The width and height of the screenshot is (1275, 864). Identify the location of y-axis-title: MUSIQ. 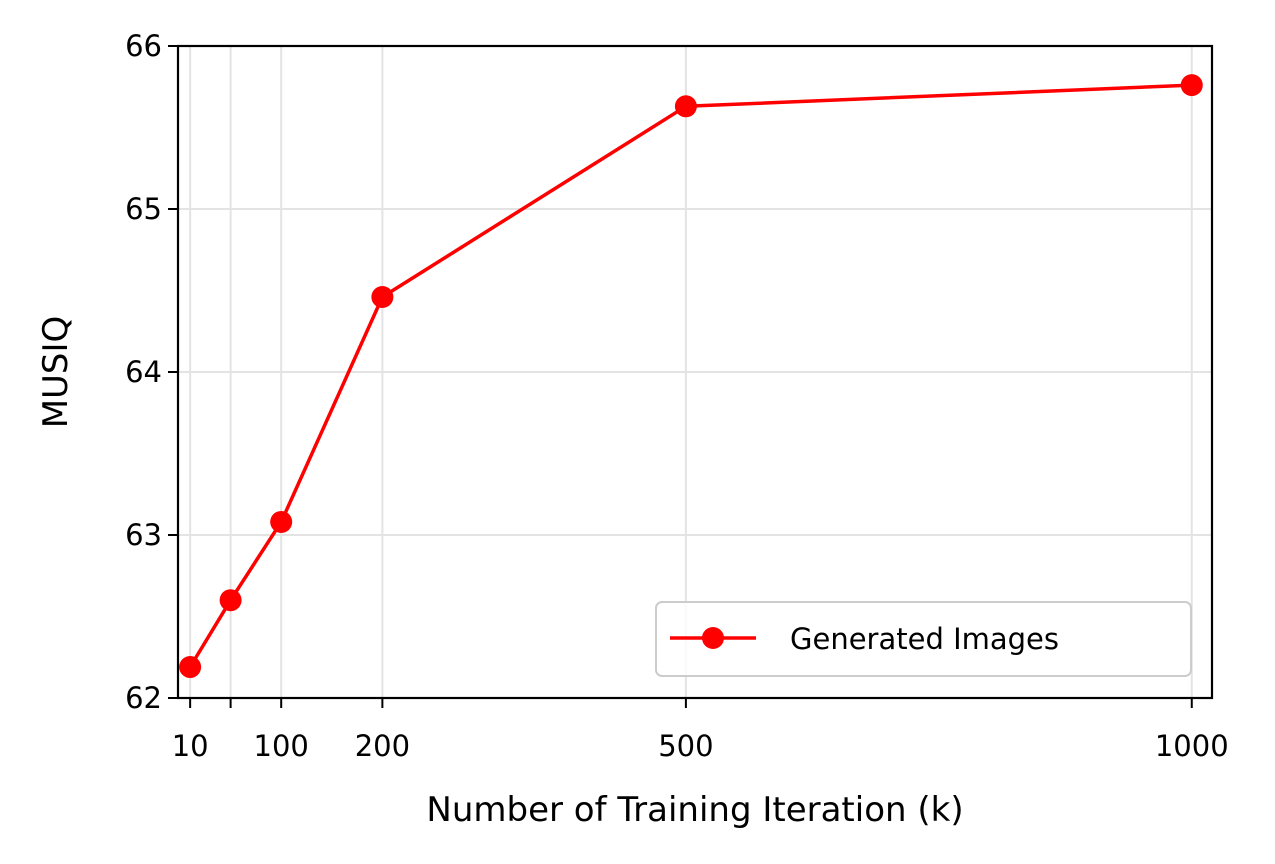
(56, 372).